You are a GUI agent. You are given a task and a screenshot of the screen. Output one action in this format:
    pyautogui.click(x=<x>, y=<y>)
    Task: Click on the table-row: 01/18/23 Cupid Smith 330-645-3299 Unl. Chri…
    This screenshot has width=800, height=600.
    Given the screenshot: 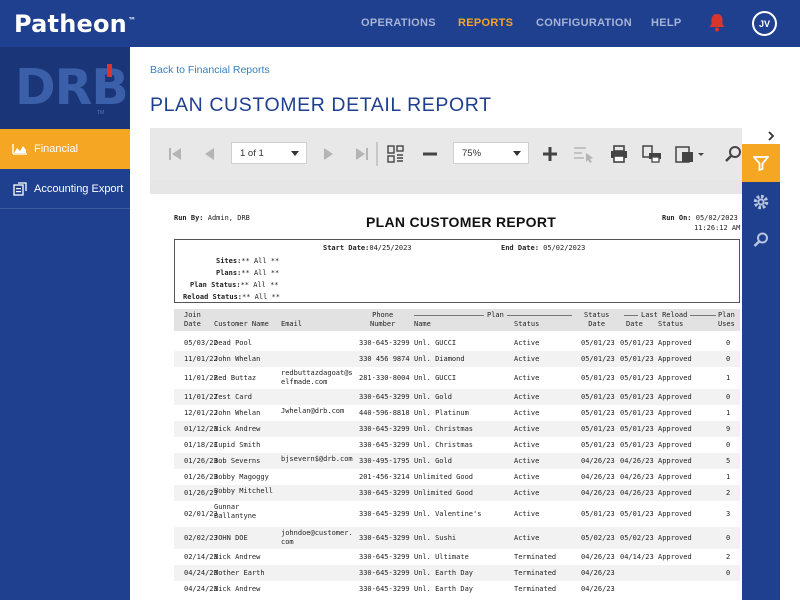 What is the action you would take?
    pyautogui.click(x=457, y=445)
    